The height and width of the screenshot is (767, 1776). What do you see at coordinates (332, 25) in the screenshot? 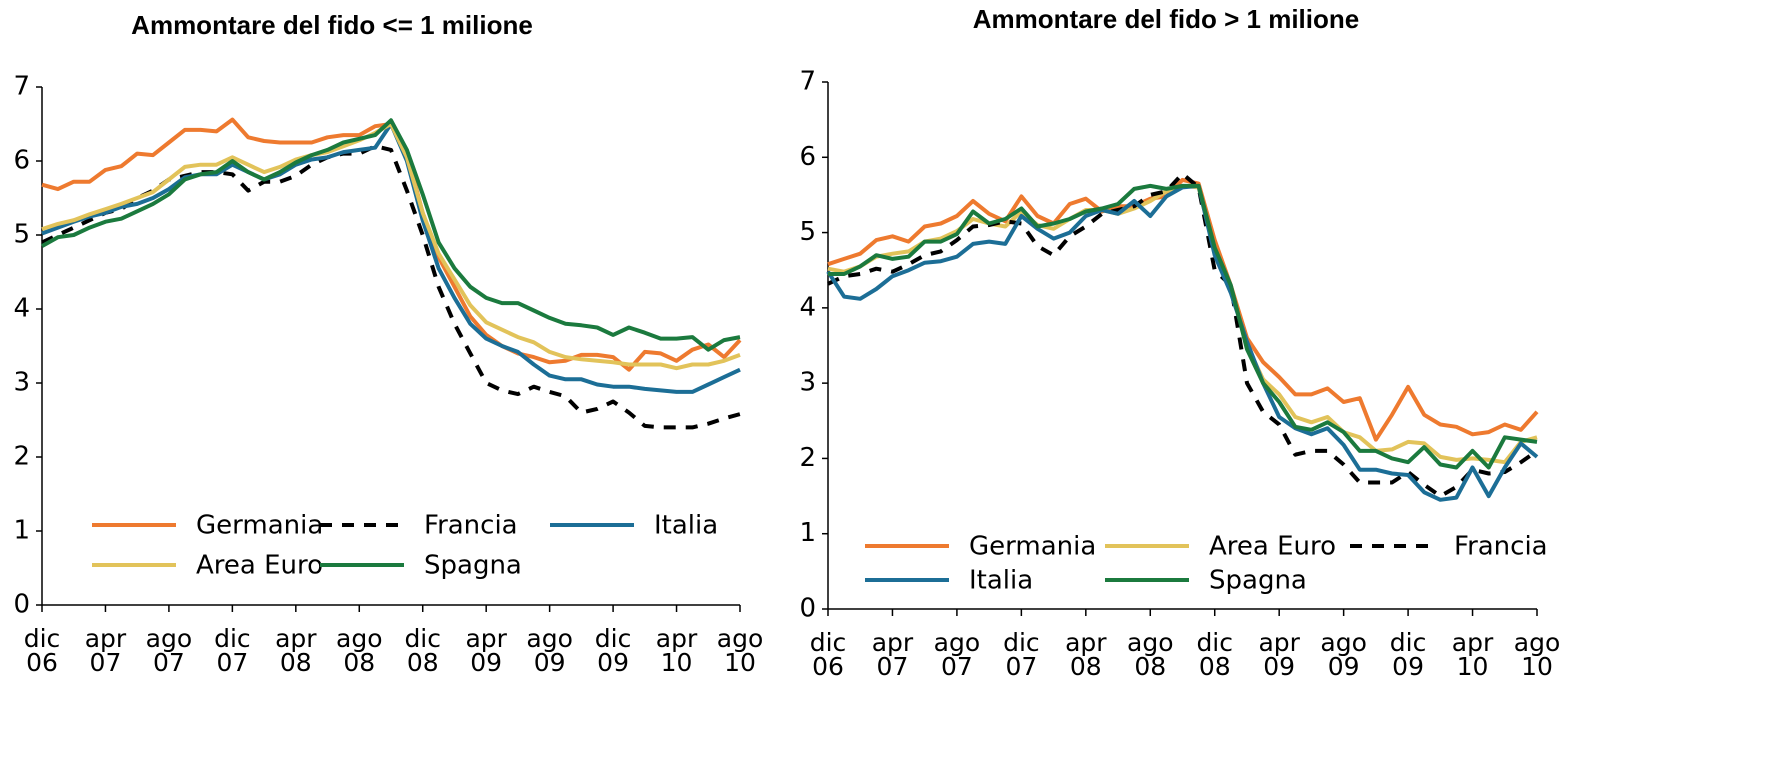
I see `chart-title: Ammontare del fido <= 1 milione` at bounding box center [332, 25].